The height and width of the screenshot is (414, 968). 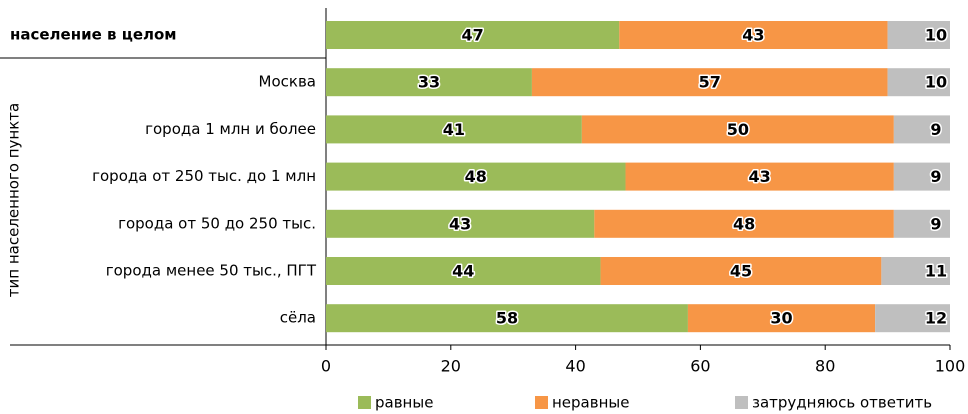 I want to click on legend-label: затрудняюсь ответить, so click(x=842, y=403).